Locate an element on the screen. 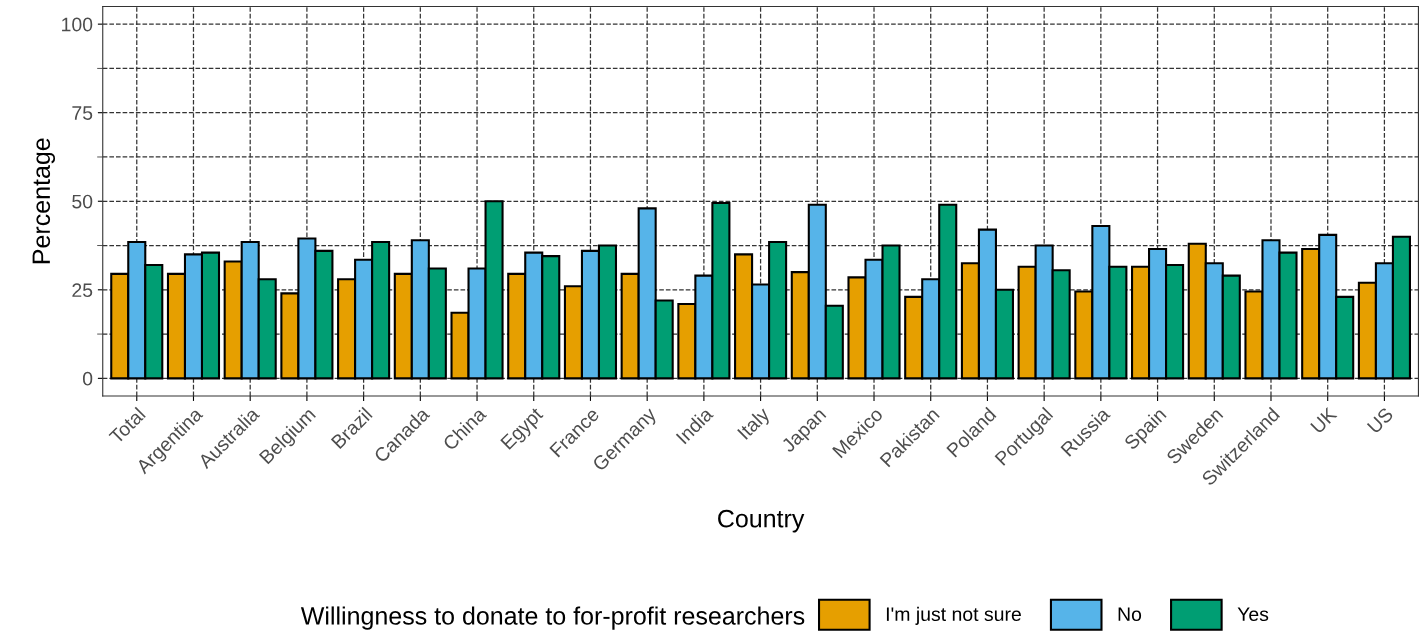 This screenshot has height=644, width=1427. legend-title: Willingness to donate to for-profit researchers is located at coordinates (552, 618).